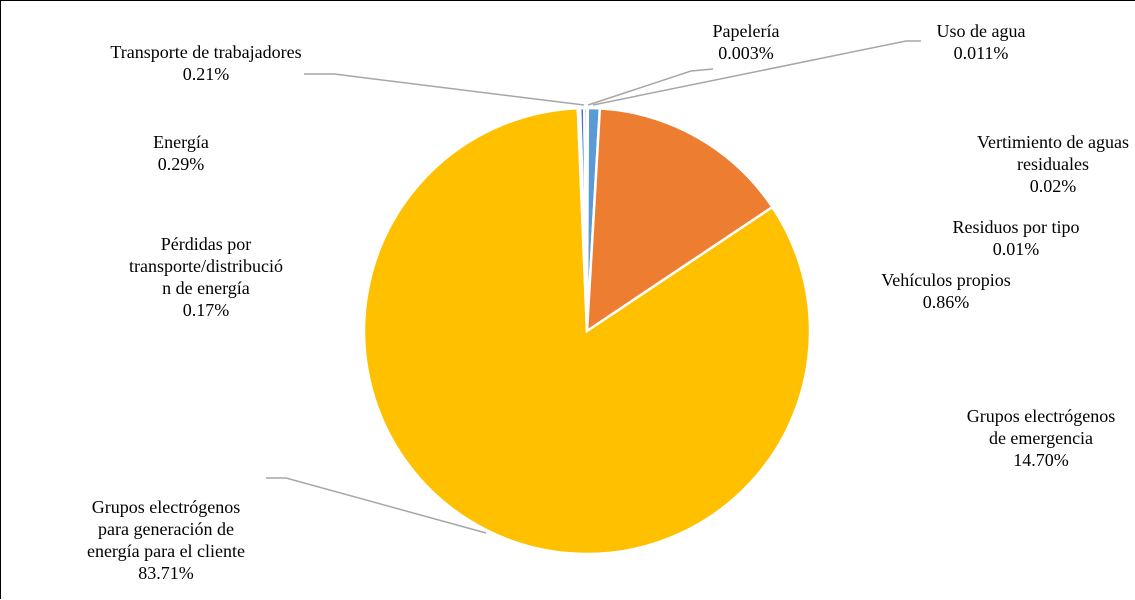 This screenshot has width=1135, height=600. I want to click on data-label-papeleria: Papelería 0.003%, so click(746, 42).